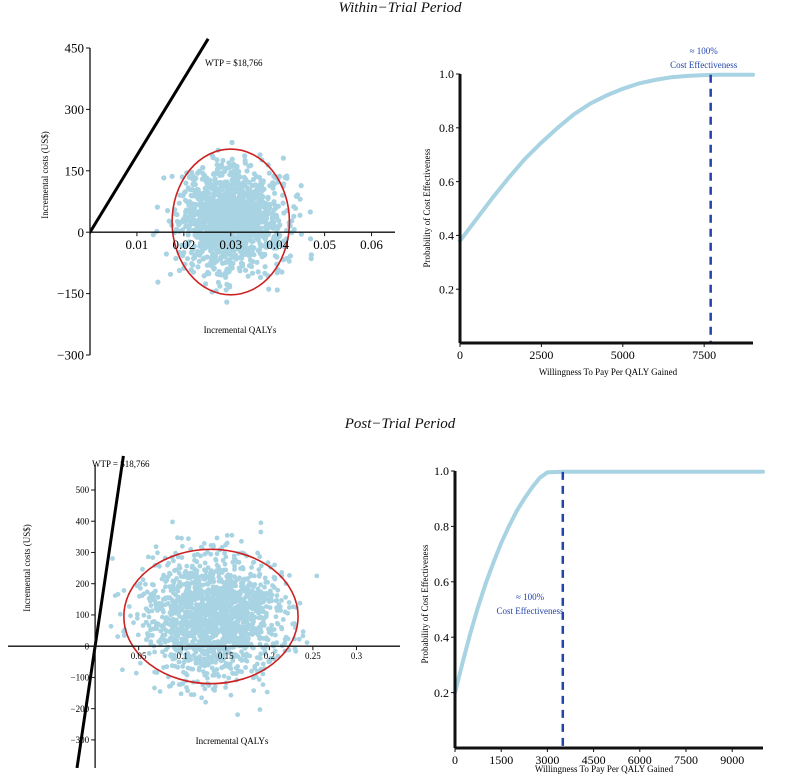 The height and width of the screenshot is (781, 800). What do you see at coordinates (83, 521) in the screenshot?
I see `y-tick-label: 400` at bounding box center [83, 521].